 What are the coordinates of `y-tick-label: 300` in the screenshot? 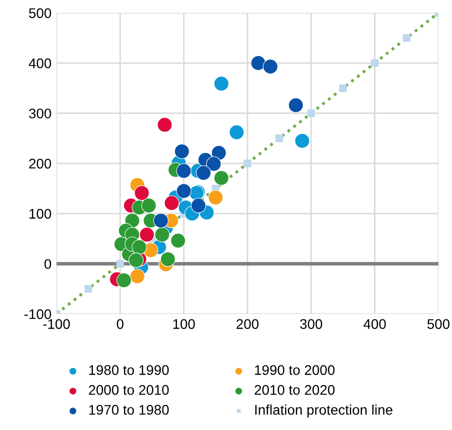 It's located at (40, 113).